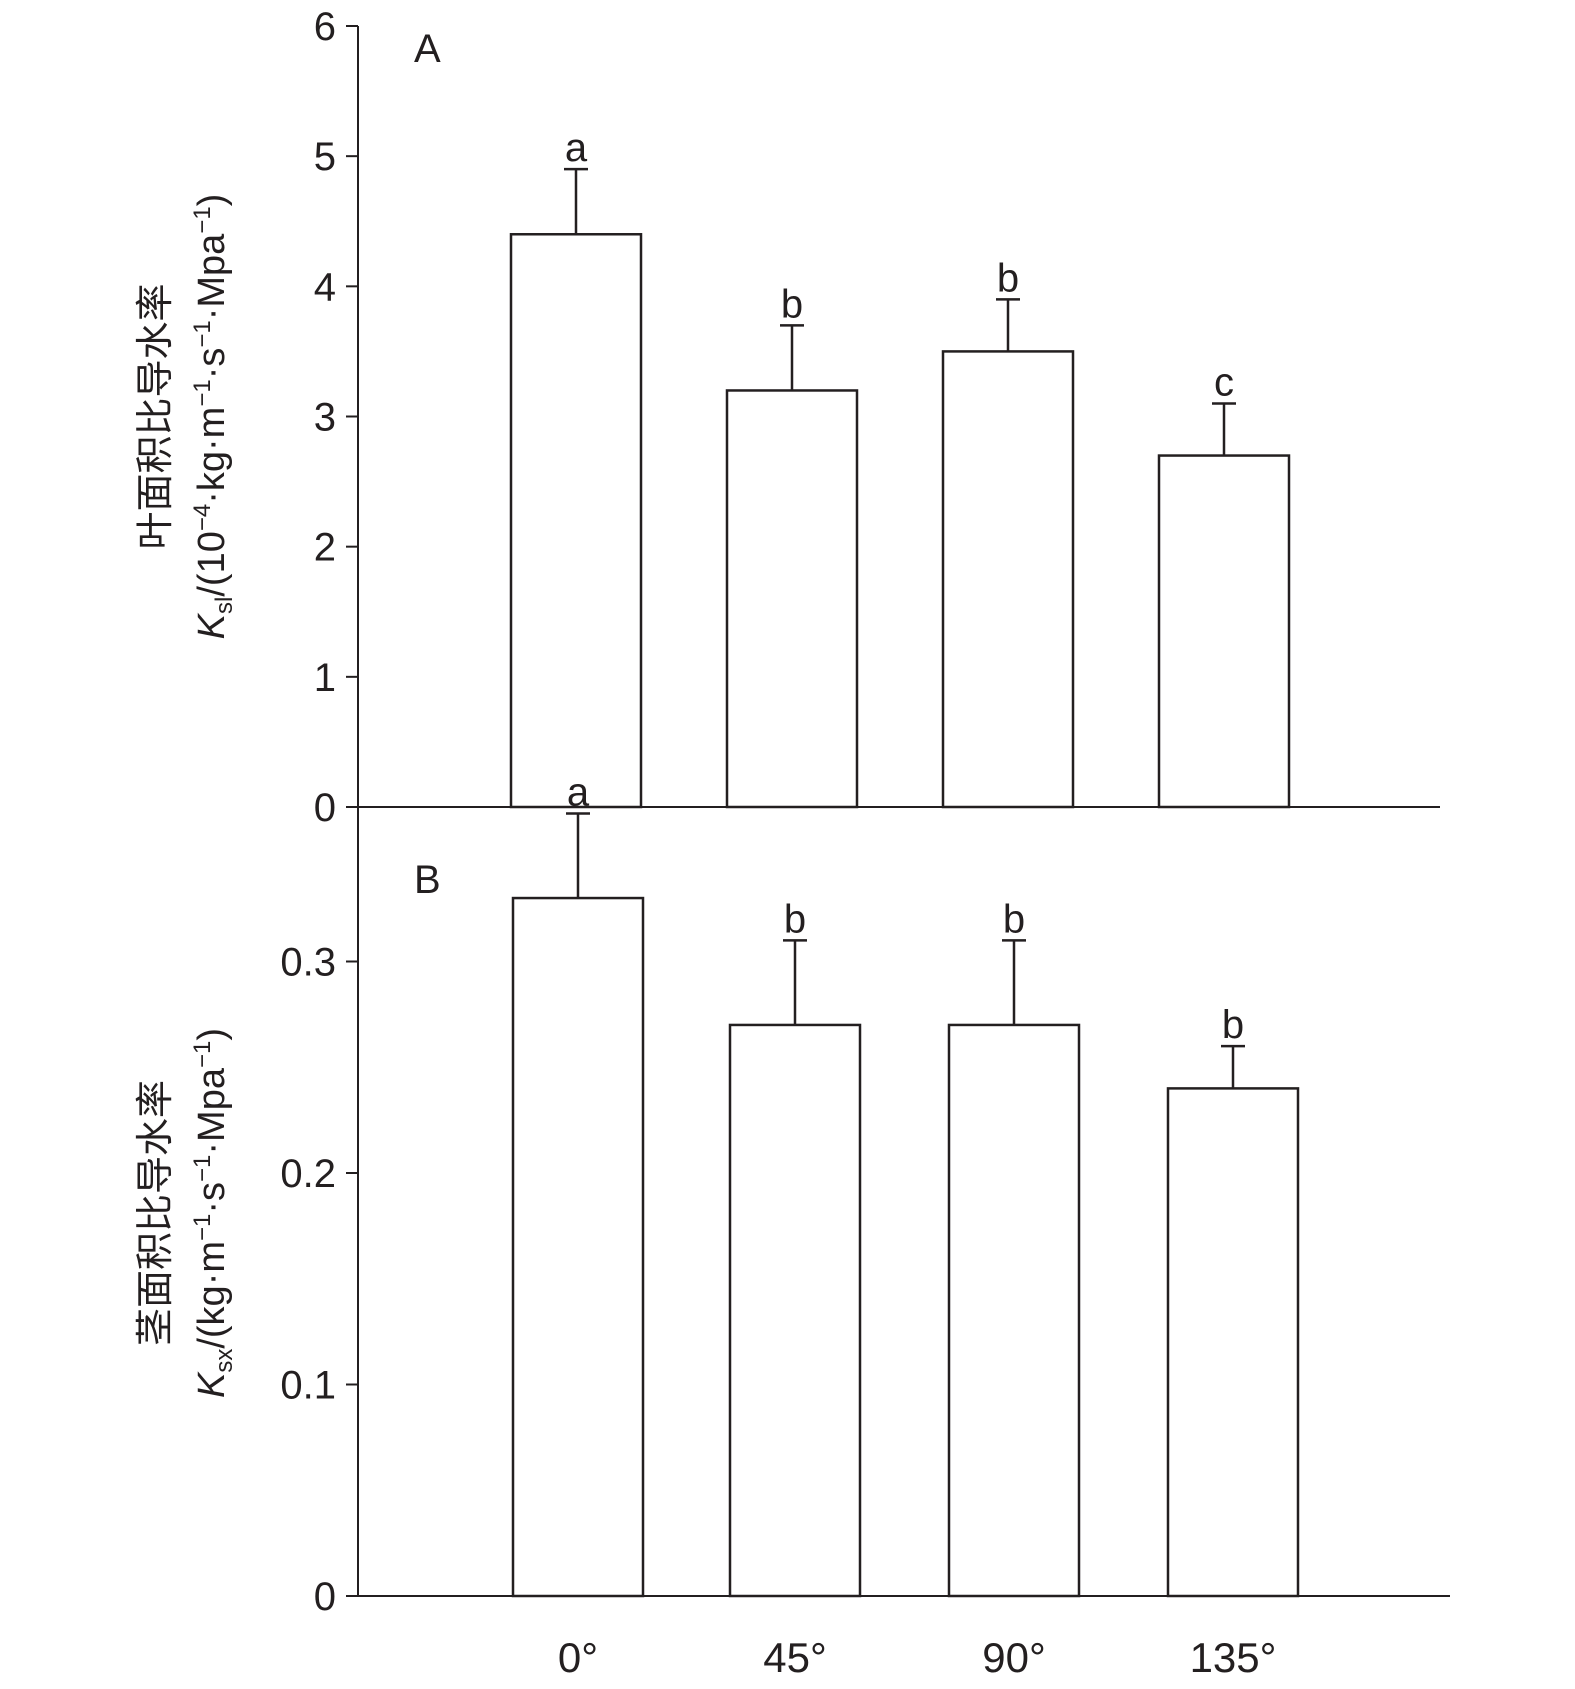  I want to click on panel-label: B, so click(427, 880).